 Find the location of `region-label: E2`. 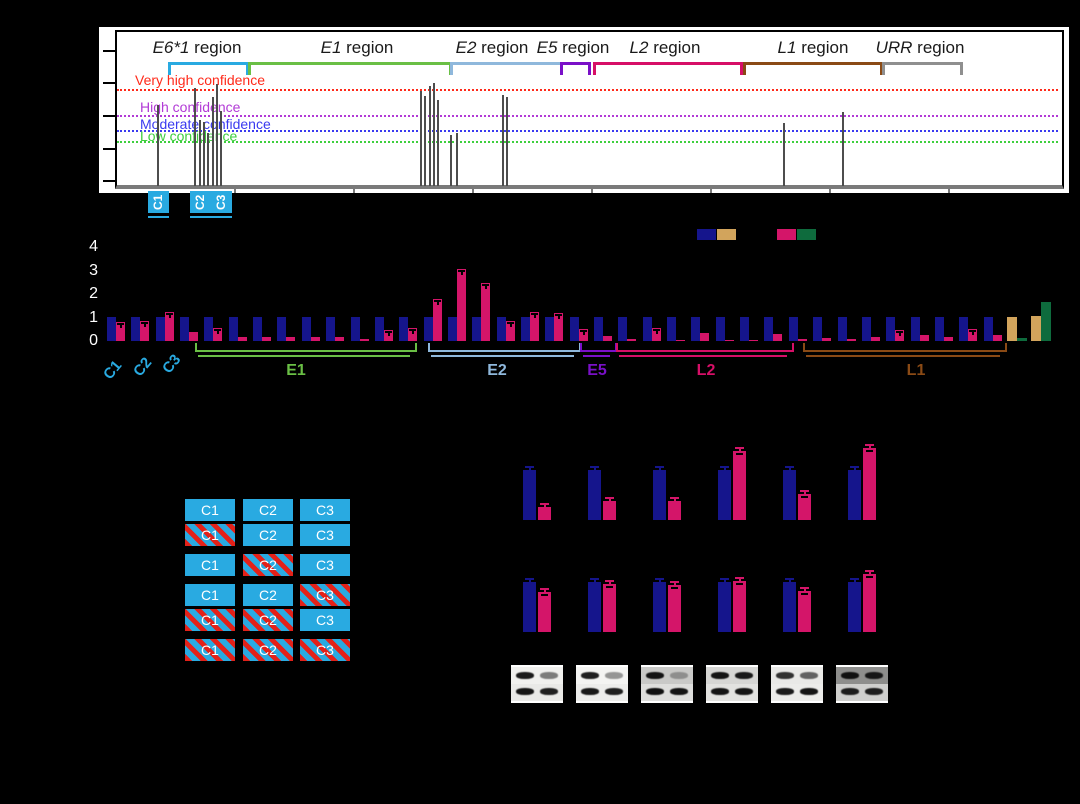

region-label: E2 is located at coordinates (497, 370).